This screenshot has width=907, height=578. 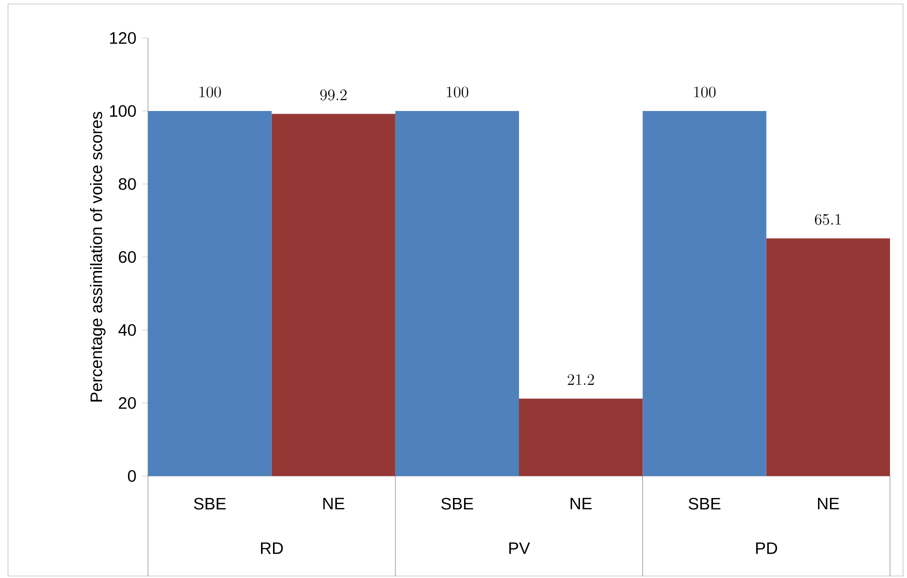 I want to click on y-tick-label: 120, so click(x=123, y=38).